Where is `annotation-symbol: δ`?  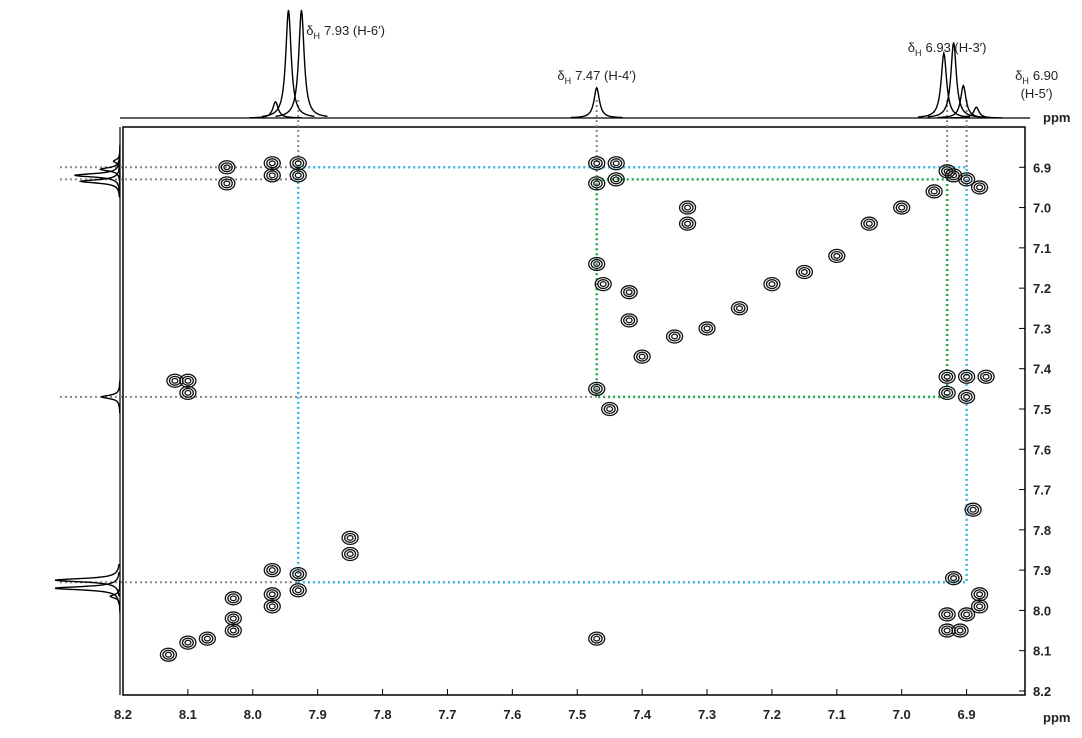
annotation-symbol: δ is located at coordinates (911, 47).